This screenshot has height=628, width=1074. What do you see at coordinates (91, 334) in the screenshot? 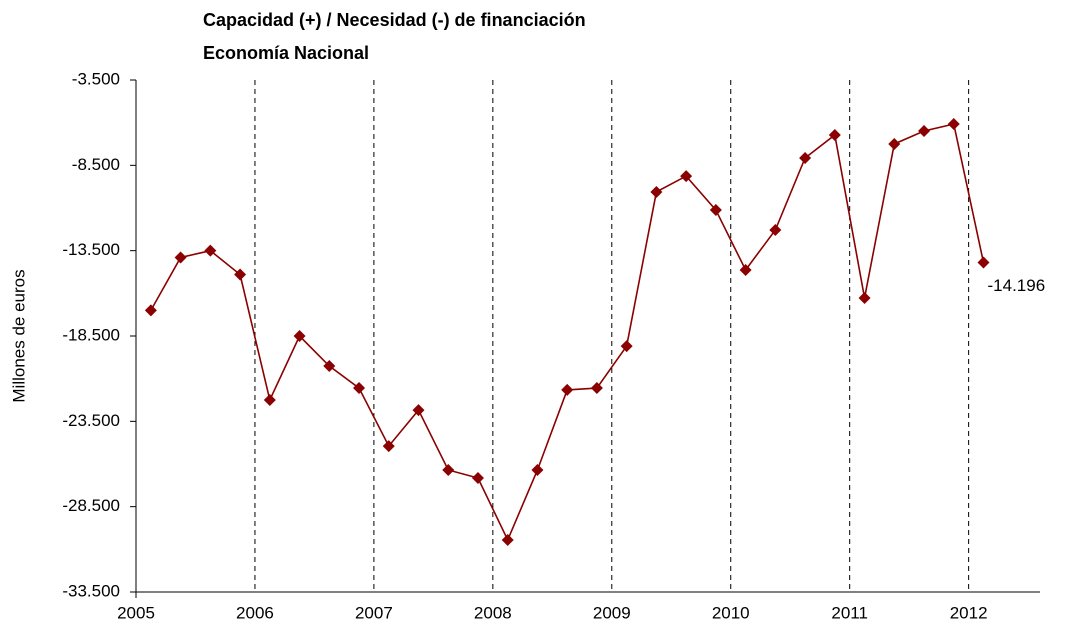
I see `y-tick-label: -18.500` at bounding box center [91, 334].